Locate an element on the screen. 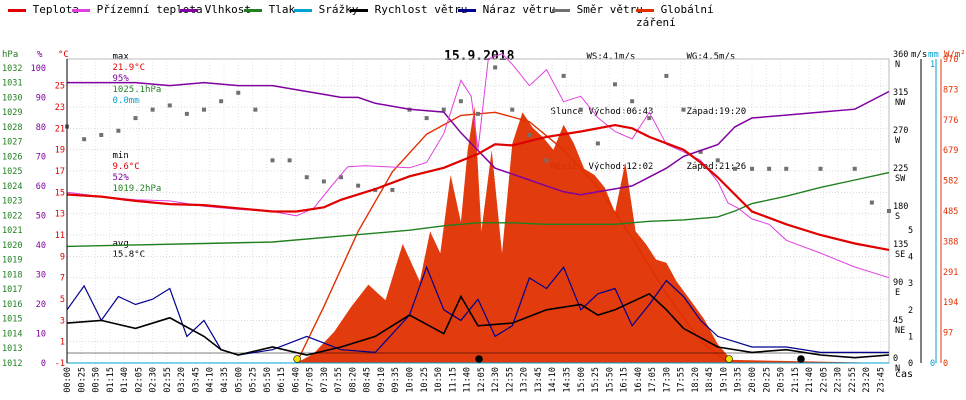 The height and width of the screenshot is (400, 966). x-tick-label: 18:20 is located at coordinates (696, 380).